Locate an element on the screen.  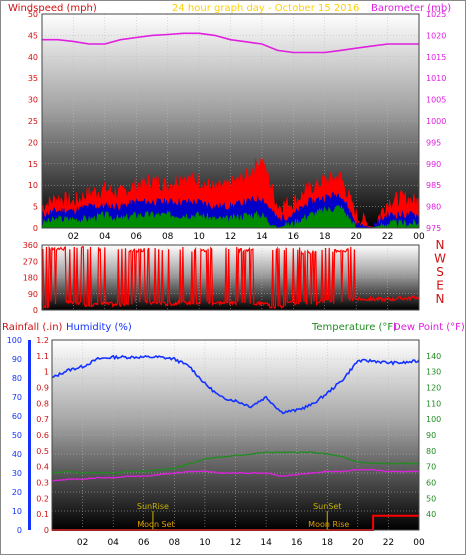
rainfall-tick-label: 0.5 is located at coordinates (42, 451).